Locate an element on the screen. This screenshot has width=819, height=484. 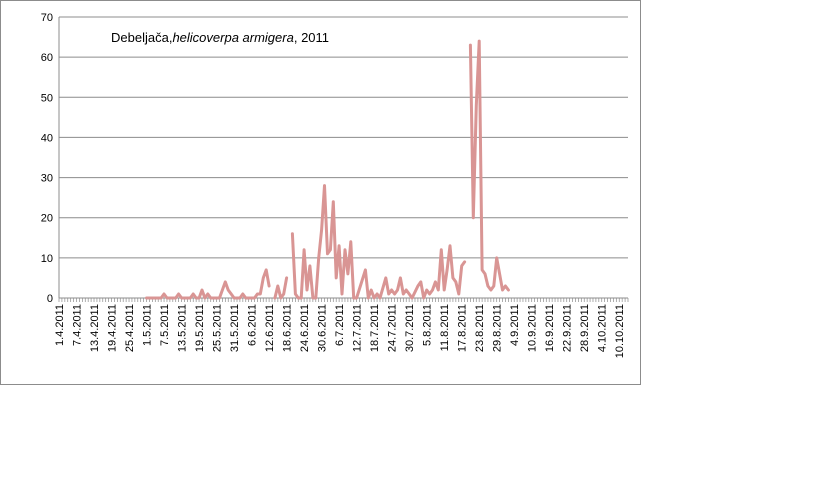
x-tick-label-1.4.2011: 1.4.2011 is located at coordinates (60, 325).